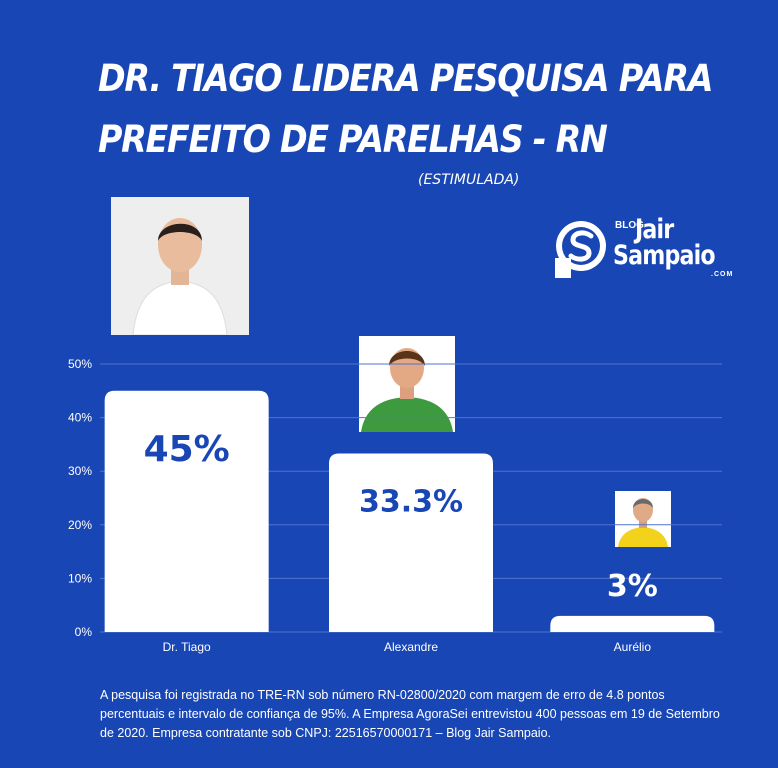 Image resolution: width=778 pixels, height=768 pixels. I want to click on blog-logo-blog-text: BLOG, so click(629, 225).